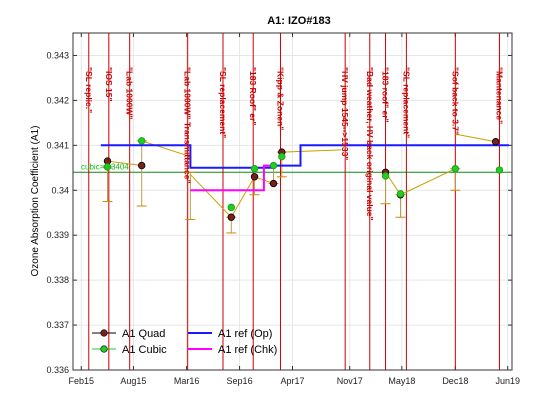 This screenshot has height=420, width=560. Describe the element at coordinates (253, 96) in the screenshot. I see `event-marker-label: "183 Roof" er"` at that location.